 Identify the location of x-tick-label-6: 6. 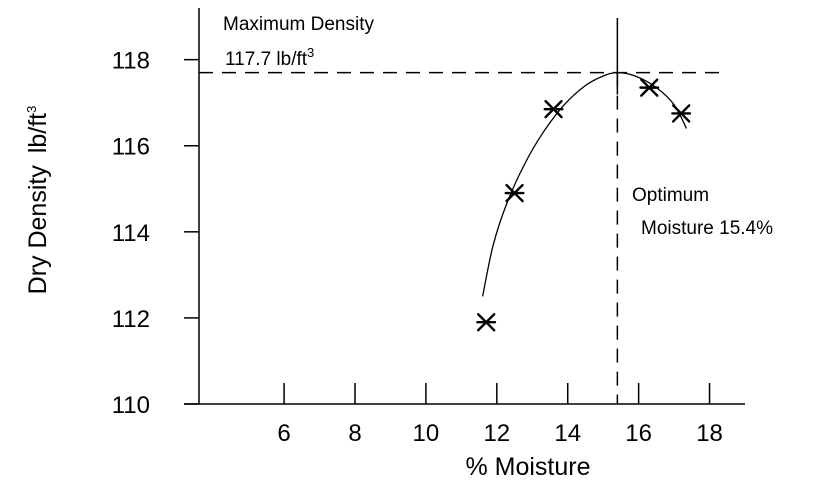
(283, 433).